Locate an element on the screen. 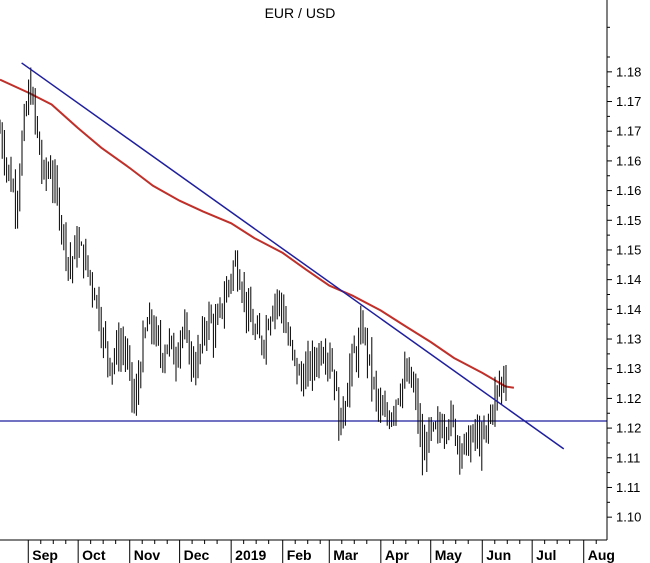  x-tick-label: Sep is located at coordinates (45, 555).